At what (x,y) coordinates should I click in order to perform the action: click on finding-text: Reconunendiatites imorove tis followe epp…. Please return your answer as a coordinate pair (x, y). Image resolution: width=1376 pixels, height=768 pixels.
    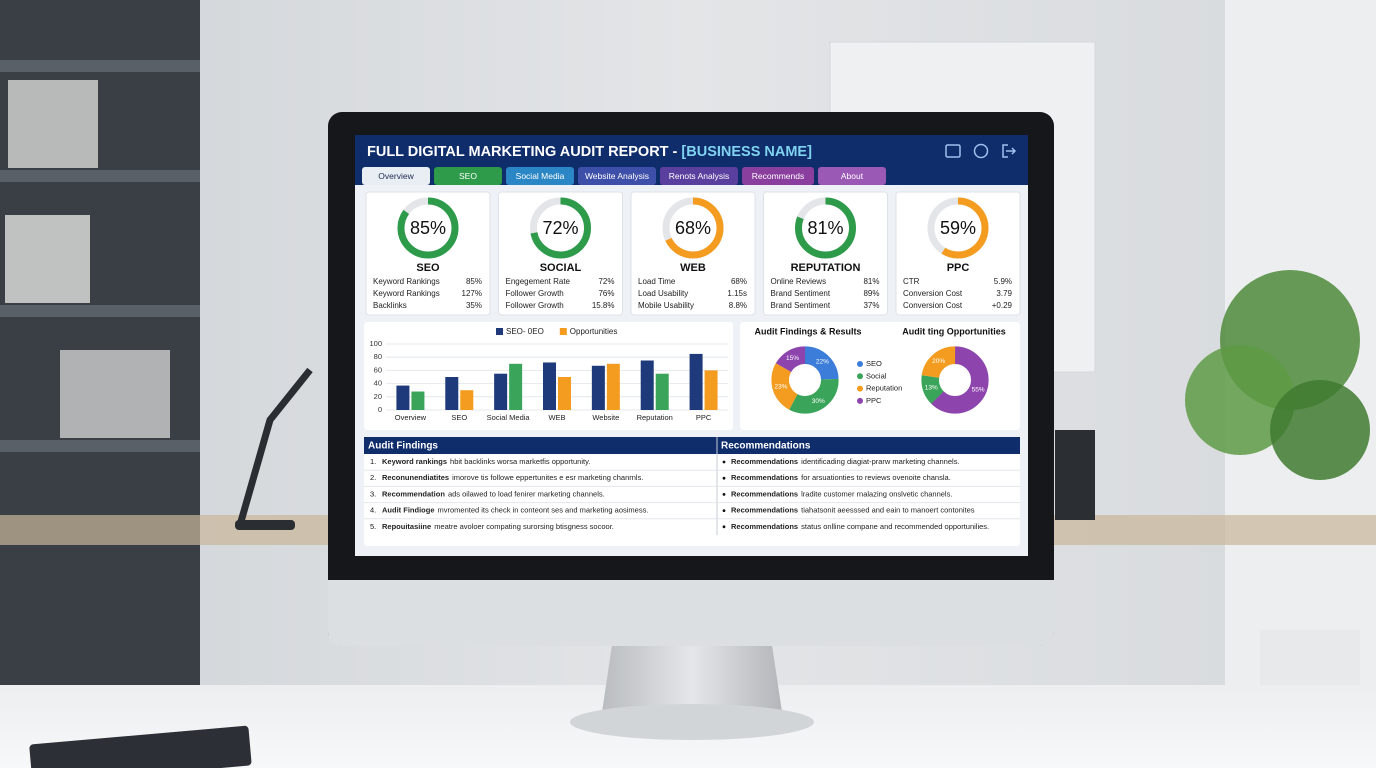
    Looking at the image, I should click on (512, 477).